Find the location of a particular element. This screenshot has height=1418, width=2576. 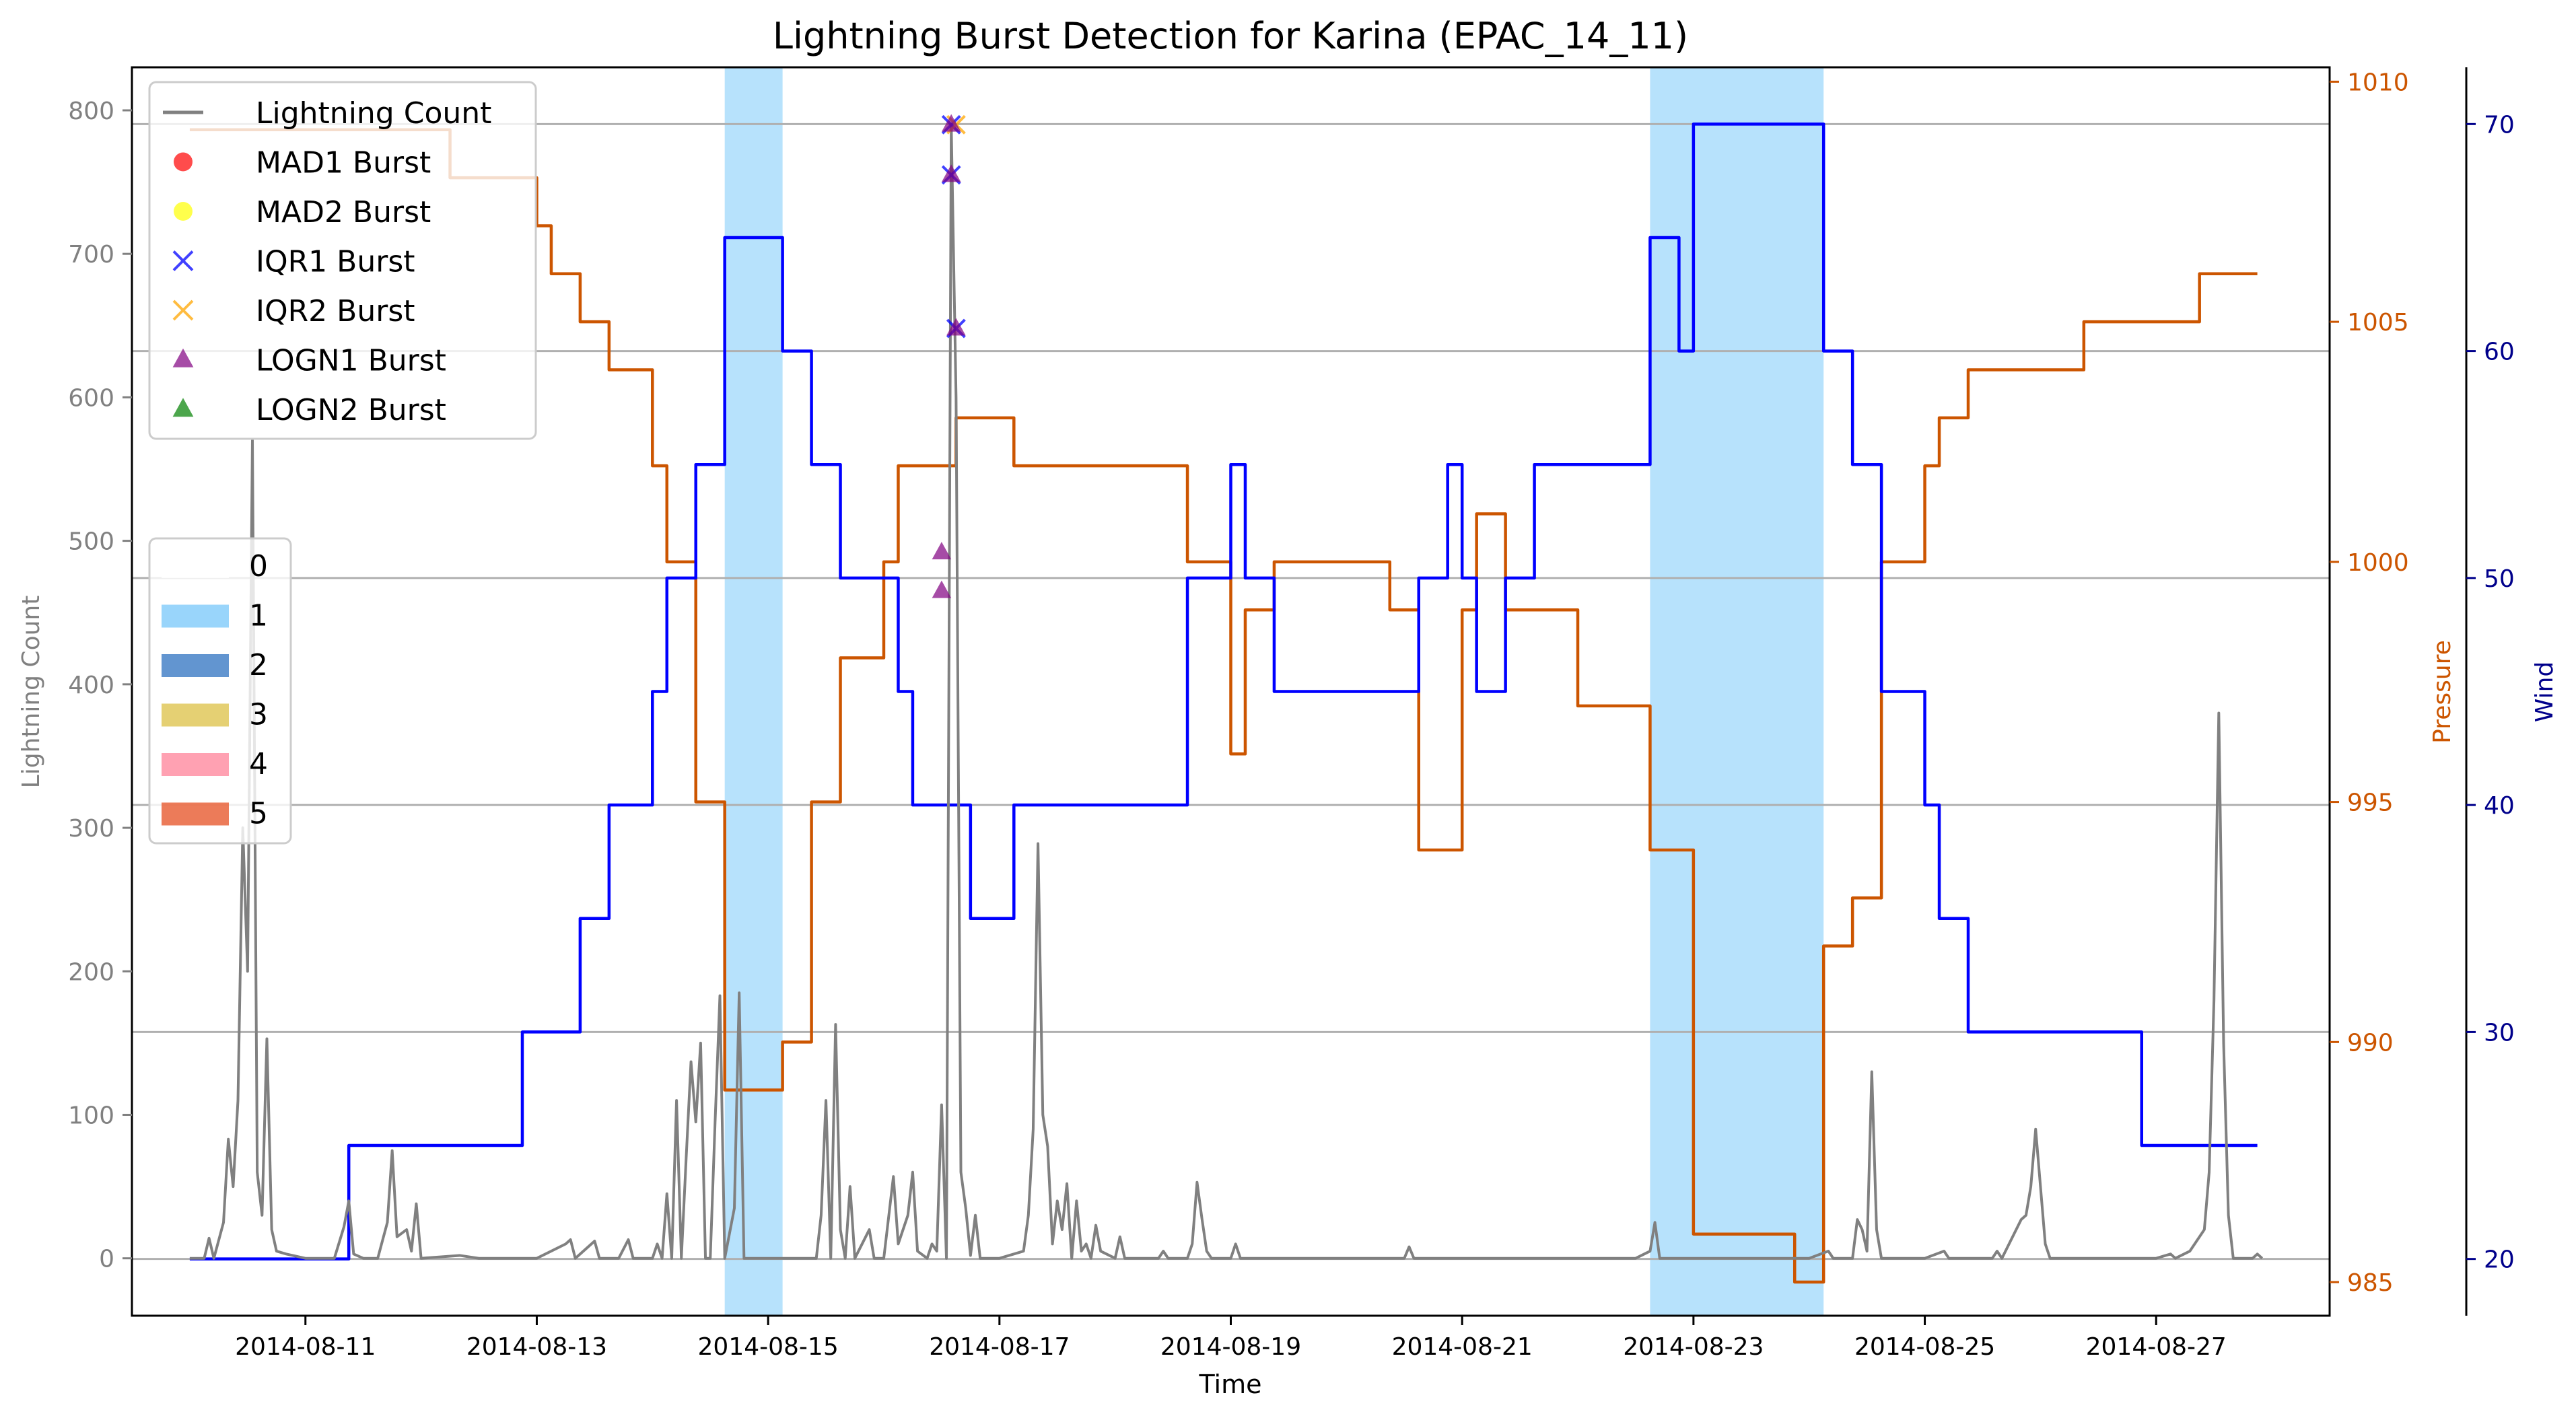

category-label-1: 1 is located at coordinates (258, 616).